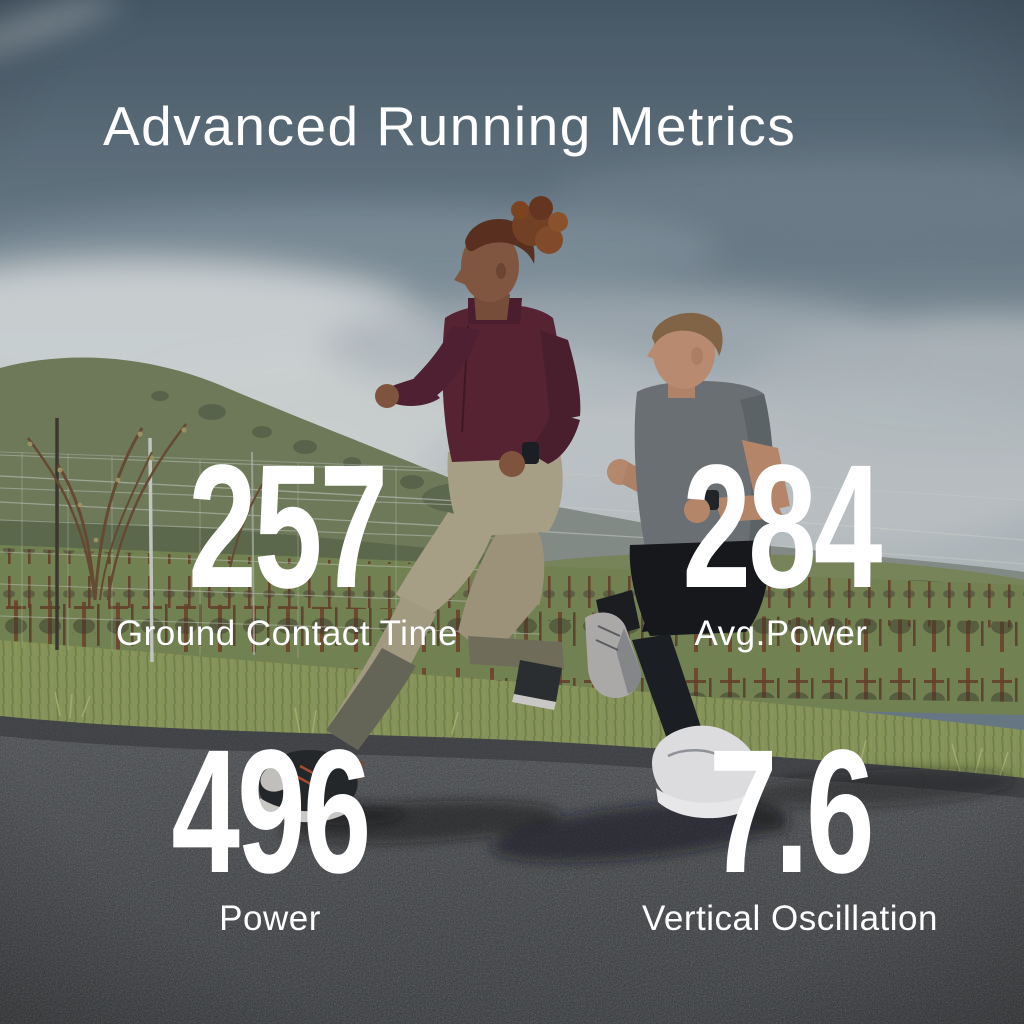 The height and width of the screenshot is (1024, 1024). I want to click on metric-power: 496 Power, so click(270, 832).